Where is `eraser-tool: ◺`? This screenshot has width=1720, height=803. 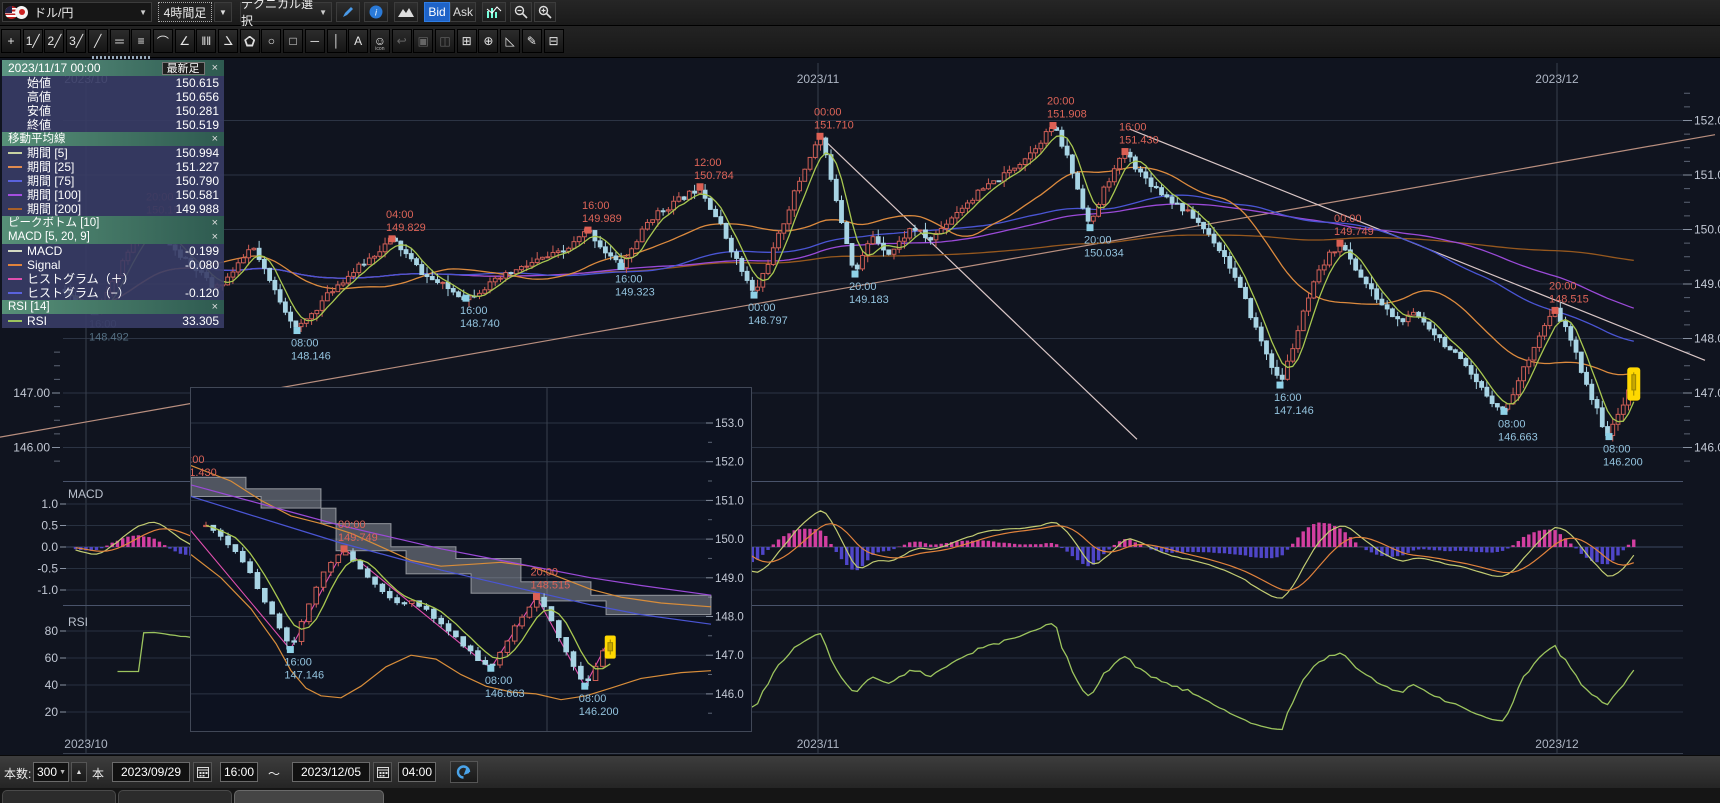 eraser-tool: ◺ is located at coordinates (510, 41).